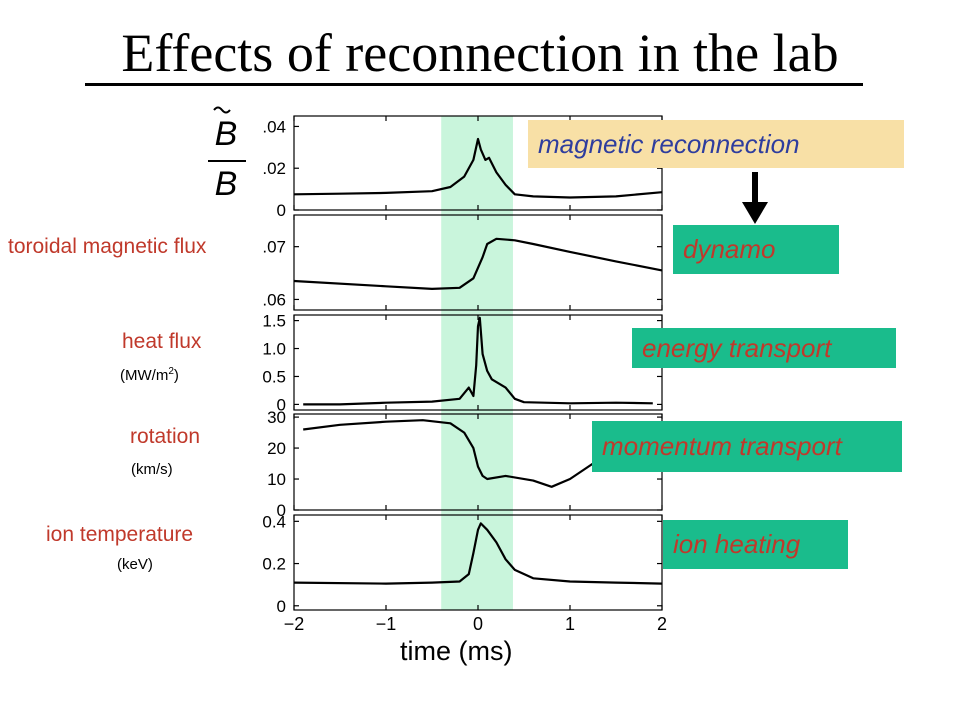 Image resolution: width=960 pixels, height=720 pixels. Describe the element at coordinates (227, 154) in the screenshot. I see `b-fluctuation-label: B B` at that location.